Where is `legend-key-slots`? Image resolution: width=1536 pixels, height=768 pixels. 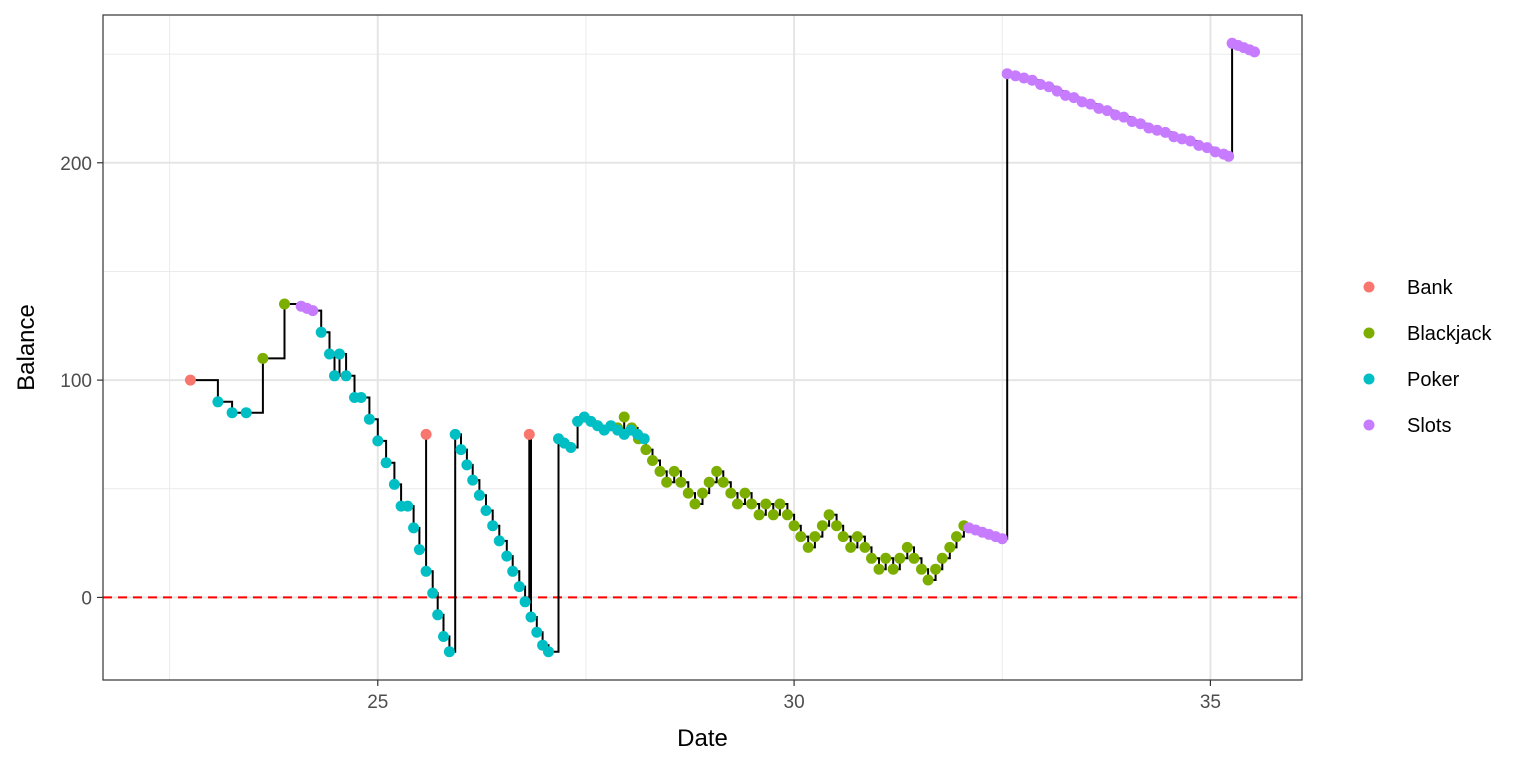 legend-key-slots is located at coordinates (1369, 425).